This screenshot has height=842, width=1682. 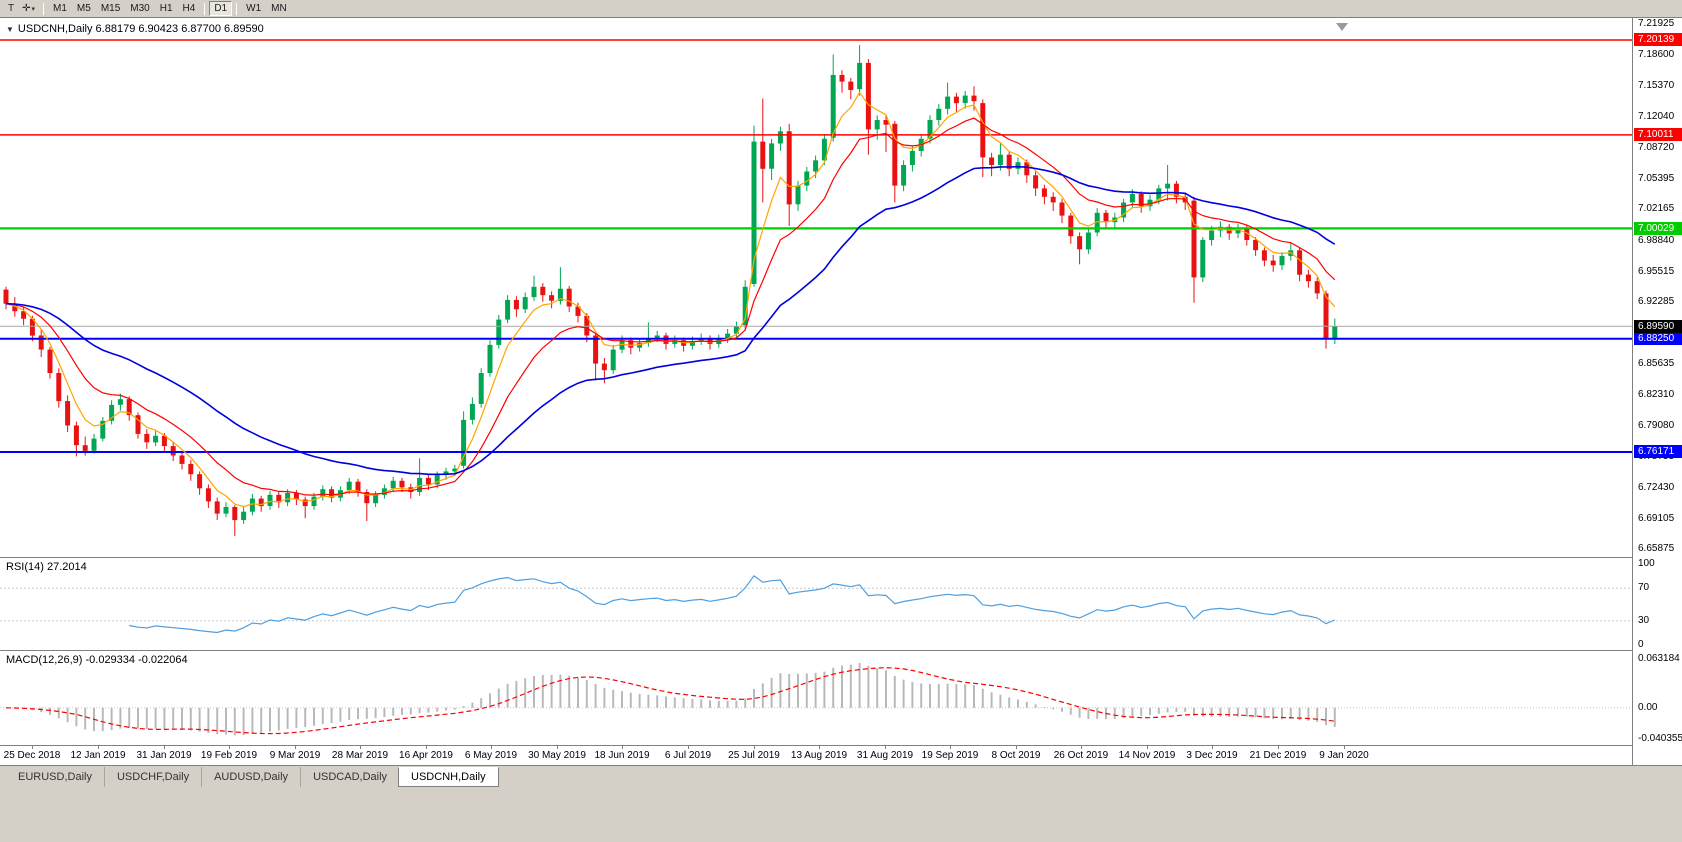 What do you see at coordinates (60, 8) in the screenshot?
I see `timeframe-button-m1: M1` at bounding box center [60, 8].